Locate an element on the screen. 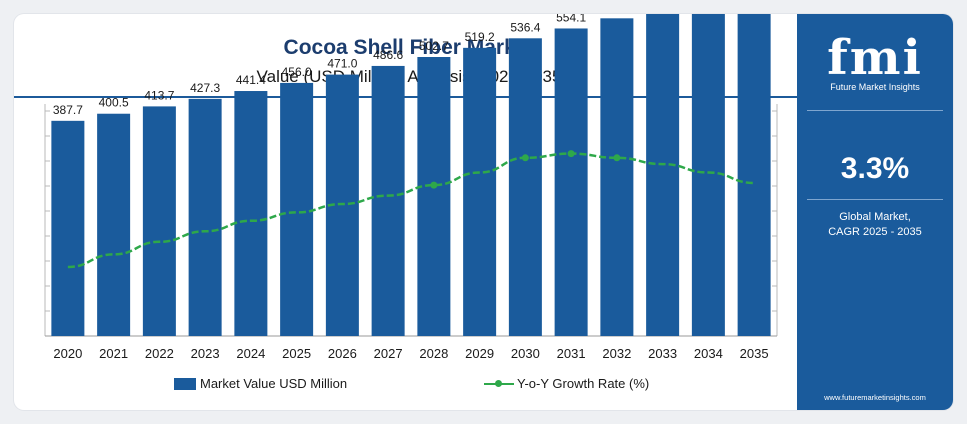 This screenshot has width=967, height=424. x-tick-label-2027: 2027 is located at coordinates (388, 353).